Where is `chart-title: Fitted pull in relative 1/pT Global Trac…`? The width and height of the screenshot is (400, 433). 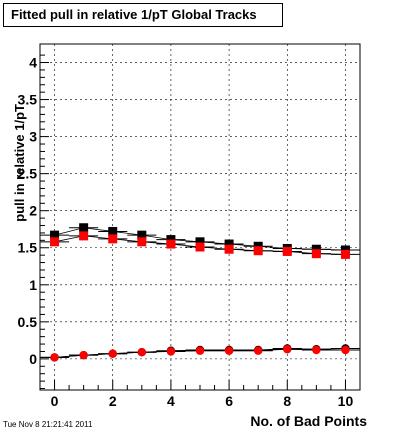
chart-title: Fitted pull in relative 1/pT Global Trac… is located at coordinates (143, 15).